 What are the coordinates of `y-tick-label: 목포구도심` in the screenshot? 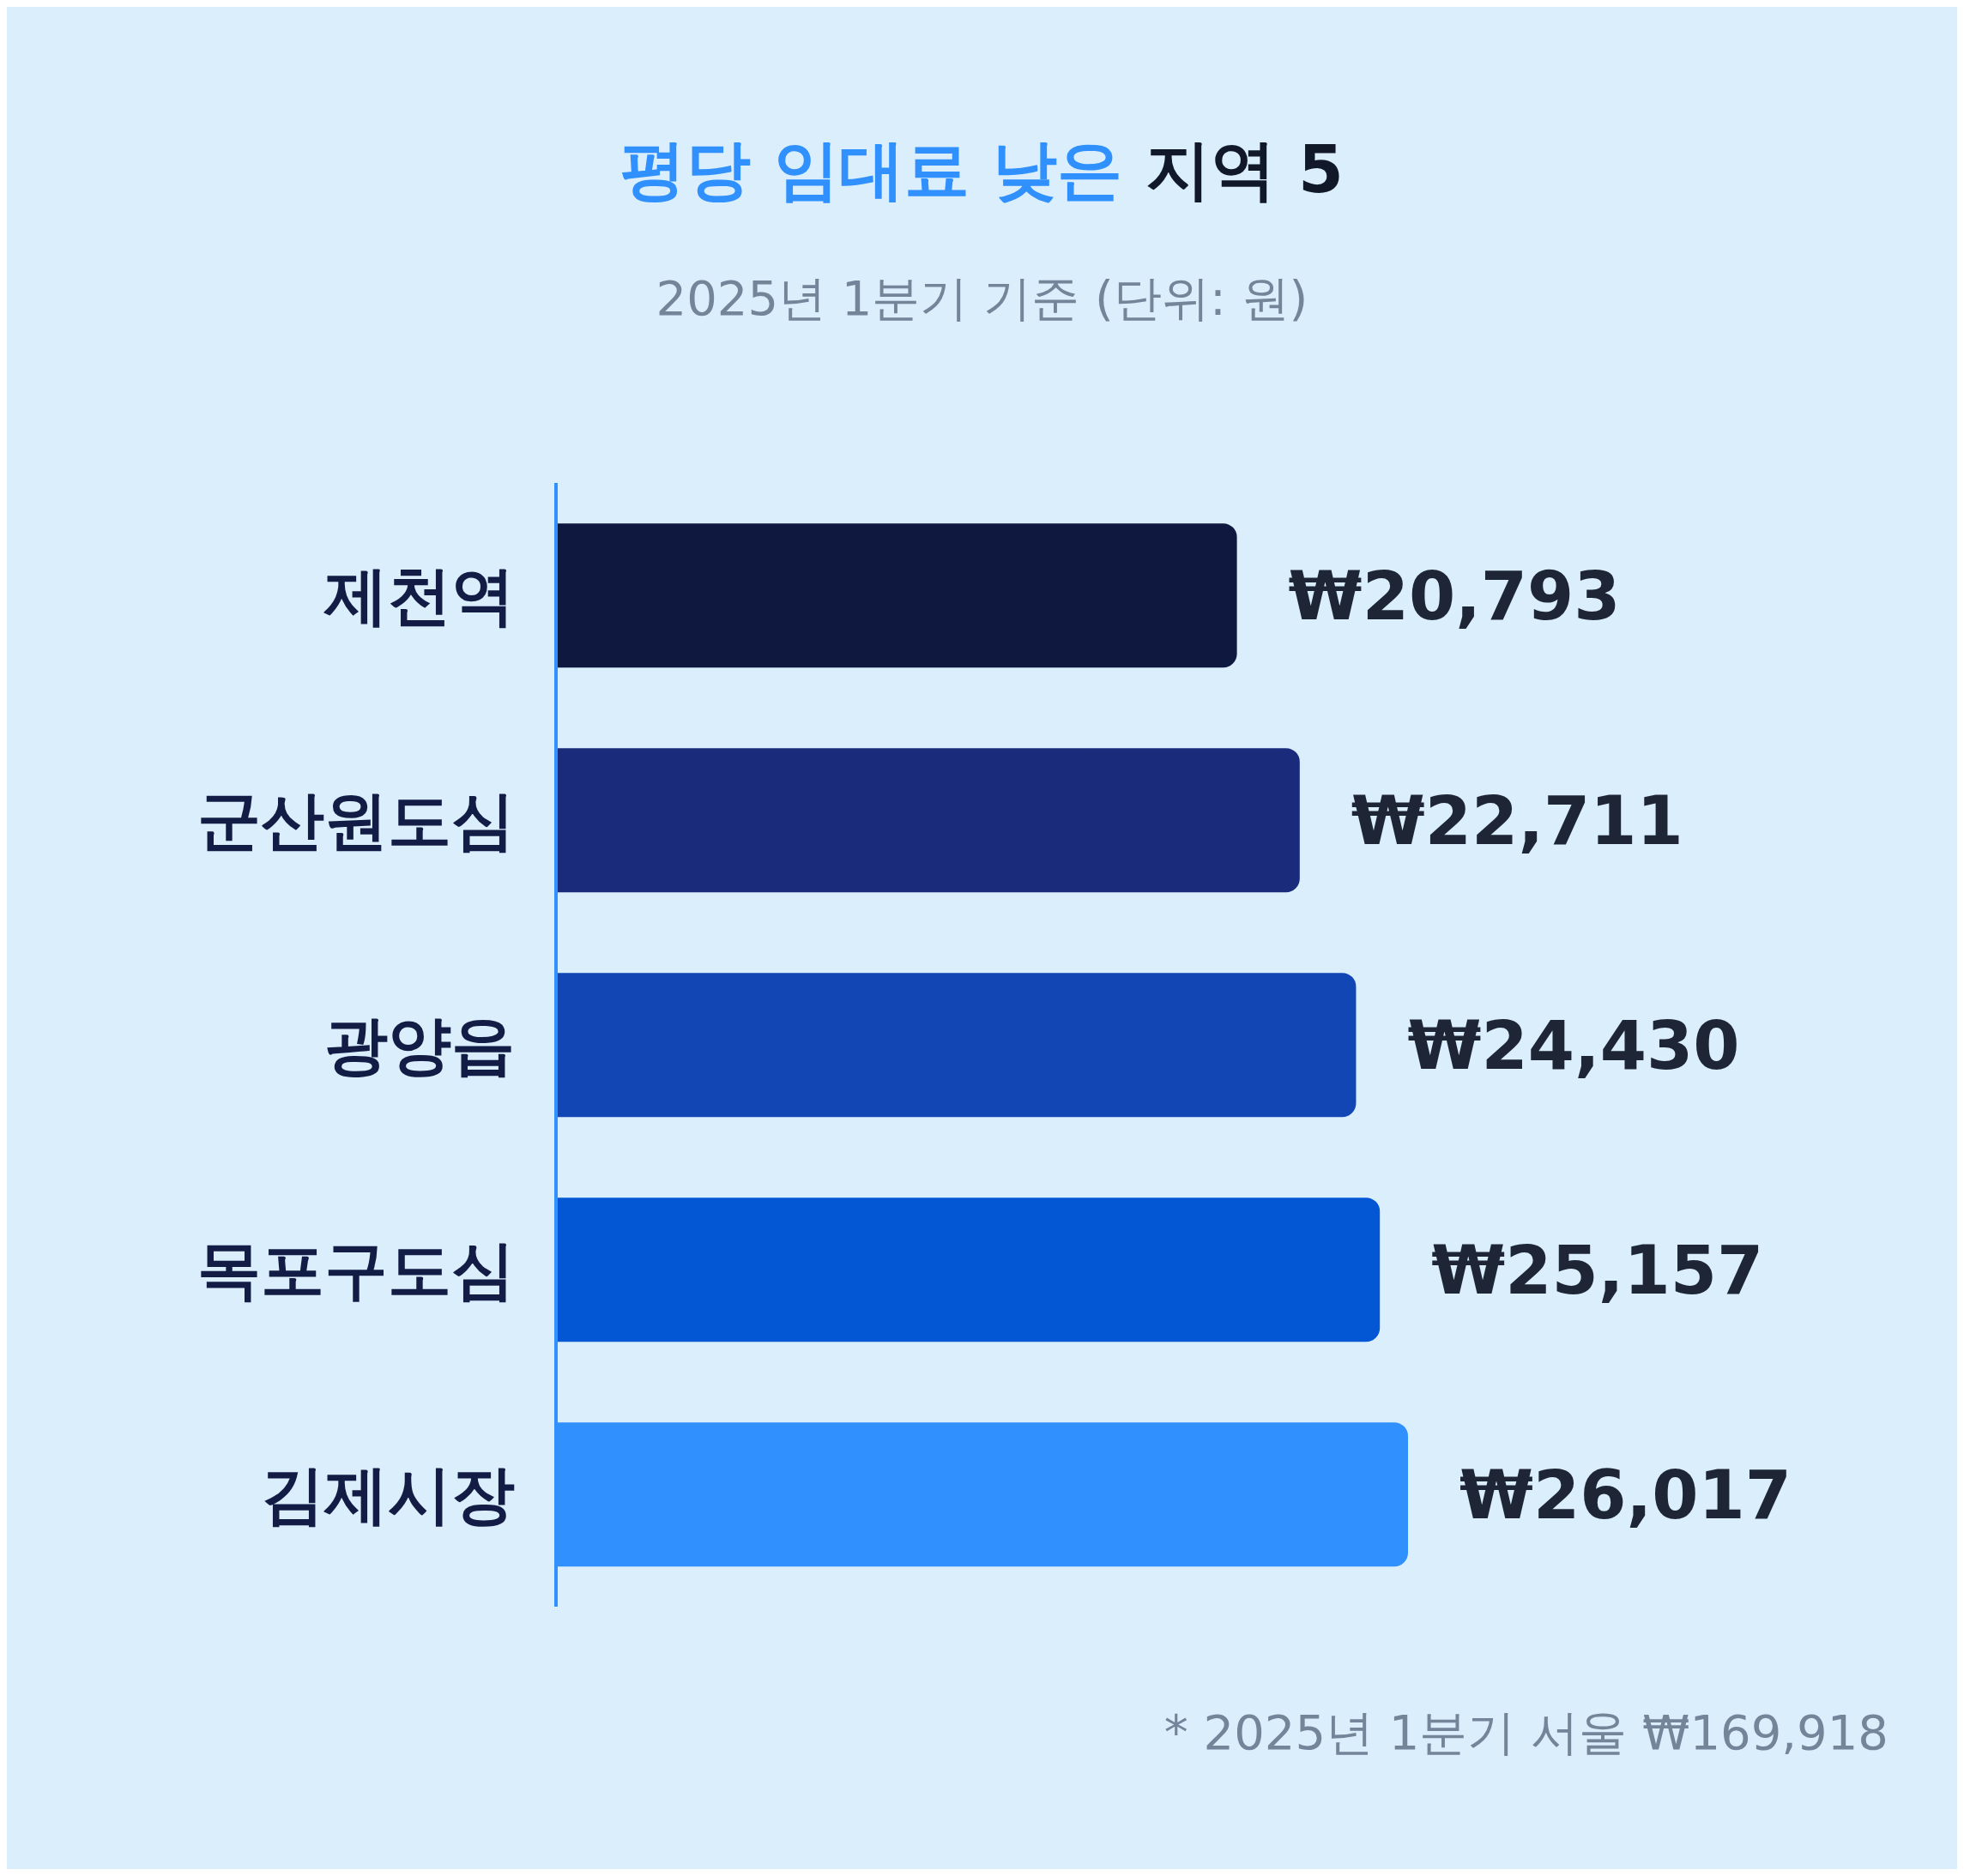 It's located at (356, 1270).